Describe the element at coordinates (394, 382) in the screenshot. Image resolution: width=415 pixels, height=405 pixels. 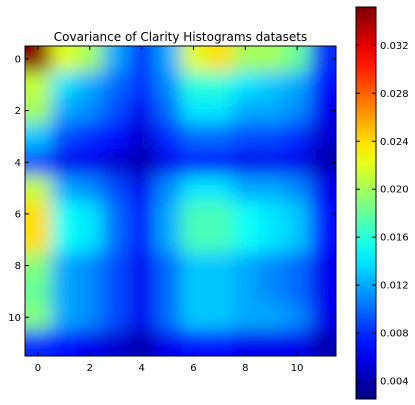
I see `colorbar-tick-label: 0.004` at that location.